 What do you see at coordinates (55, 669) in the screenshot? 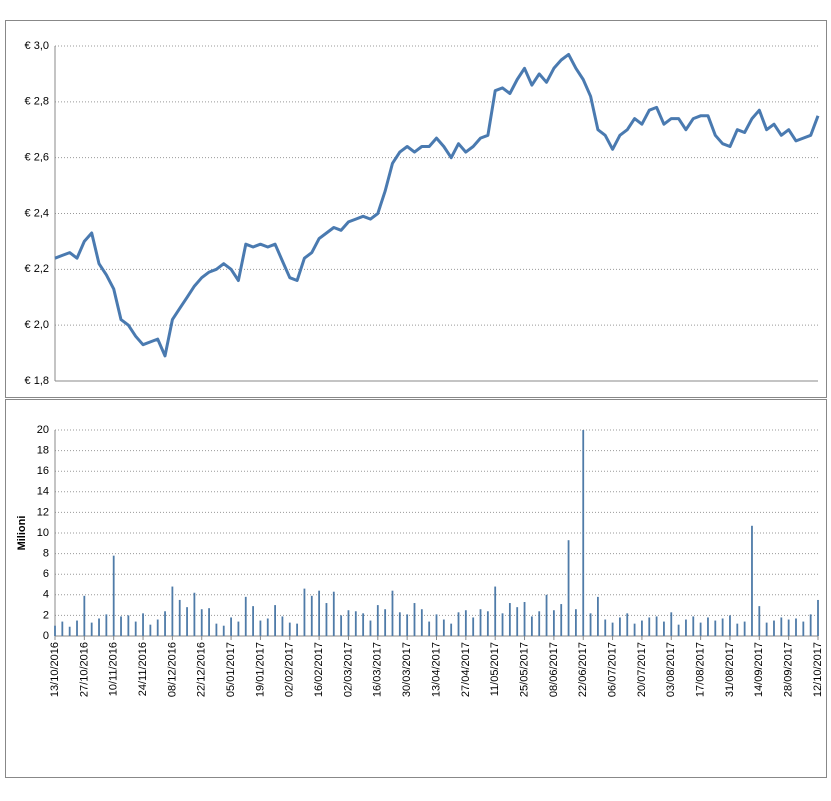
I see `x-tick-label: 13/10/2016` at bounding box center [55, 669].